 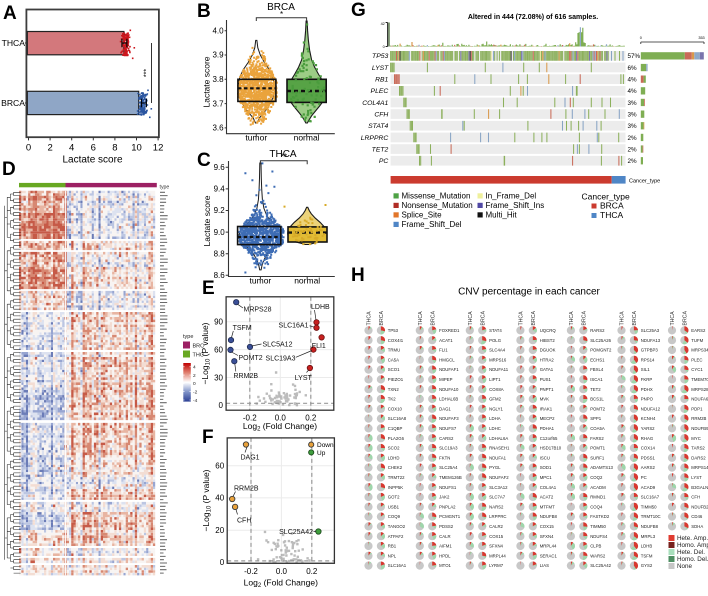 What do you see at coordinates (650, 526) in the screenshot?
I see `svg-text: NDUFB8` at bounding box center [650, 526].